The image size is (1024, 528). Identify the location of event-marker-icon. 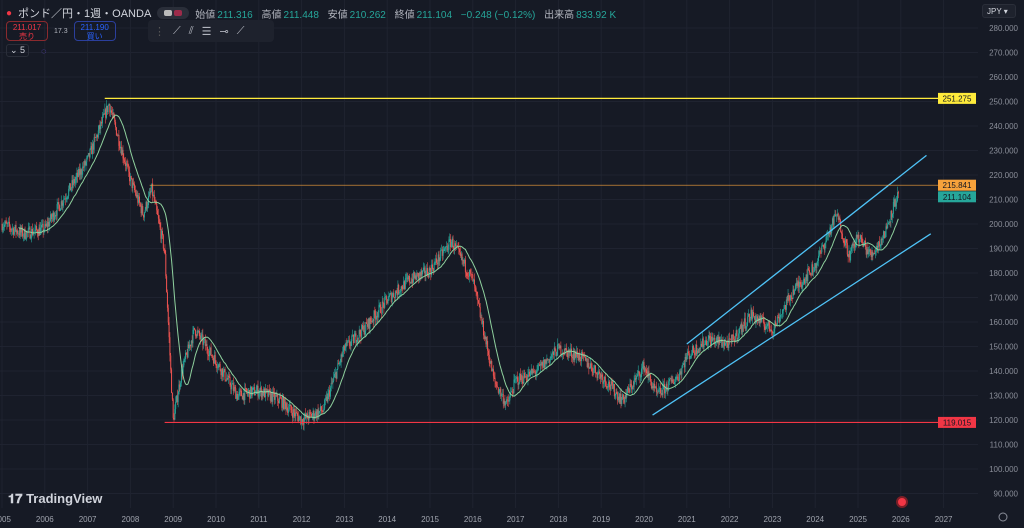
(902, 502).